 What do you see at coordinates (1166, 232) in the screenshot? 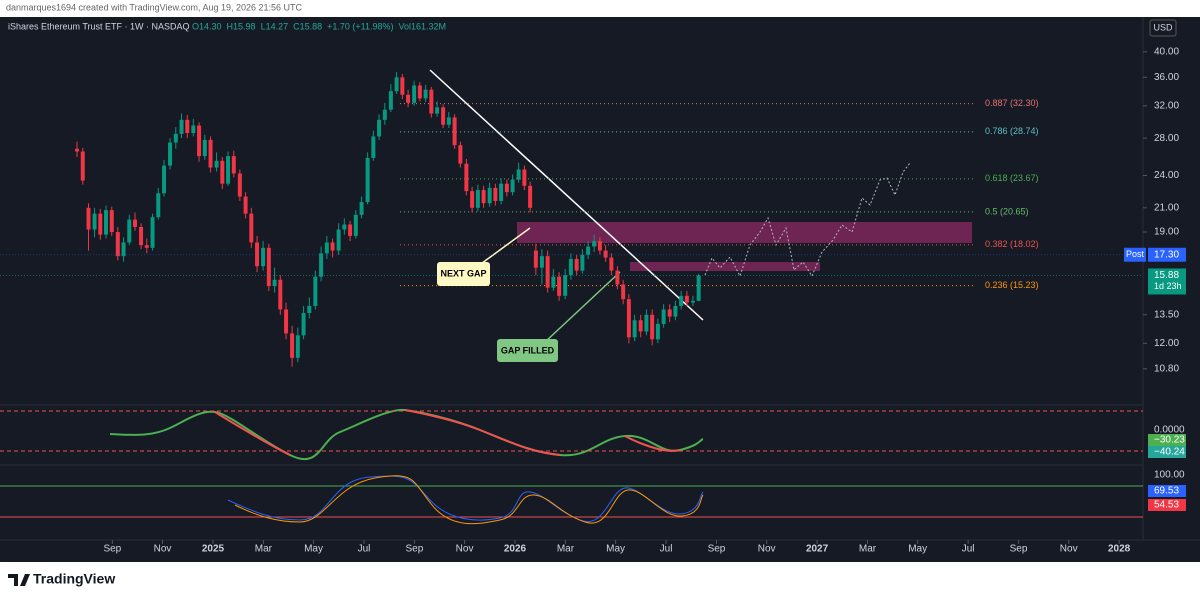
I see `y-tick-label: 19.00` at bounding box center [1166, 232].